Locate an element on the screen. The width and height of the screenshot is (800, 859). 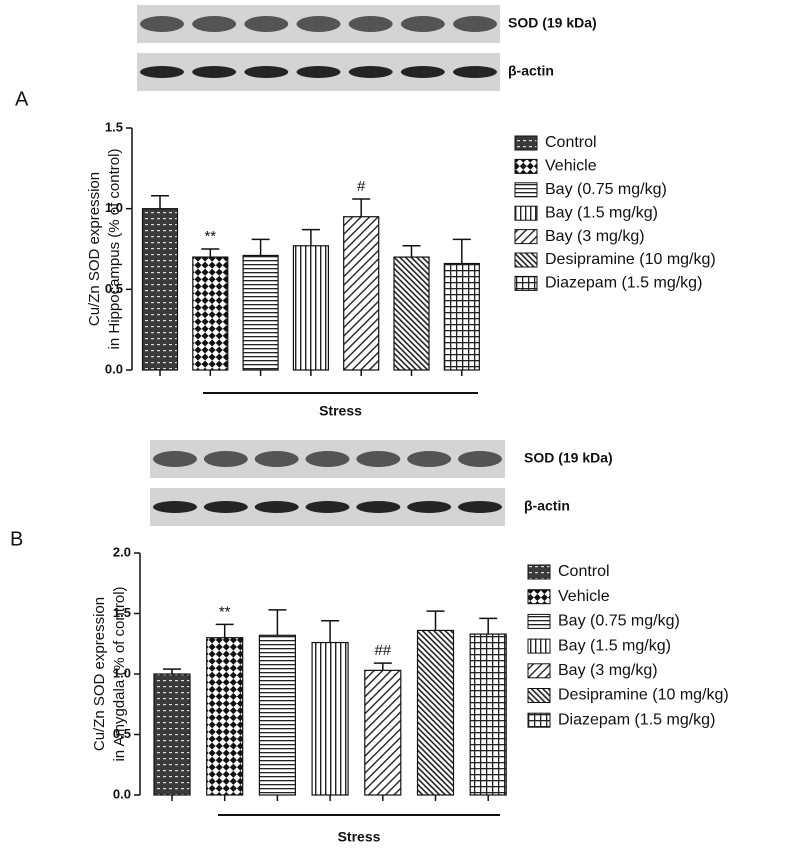
panel-label: B is located at coordinates (16, 539).